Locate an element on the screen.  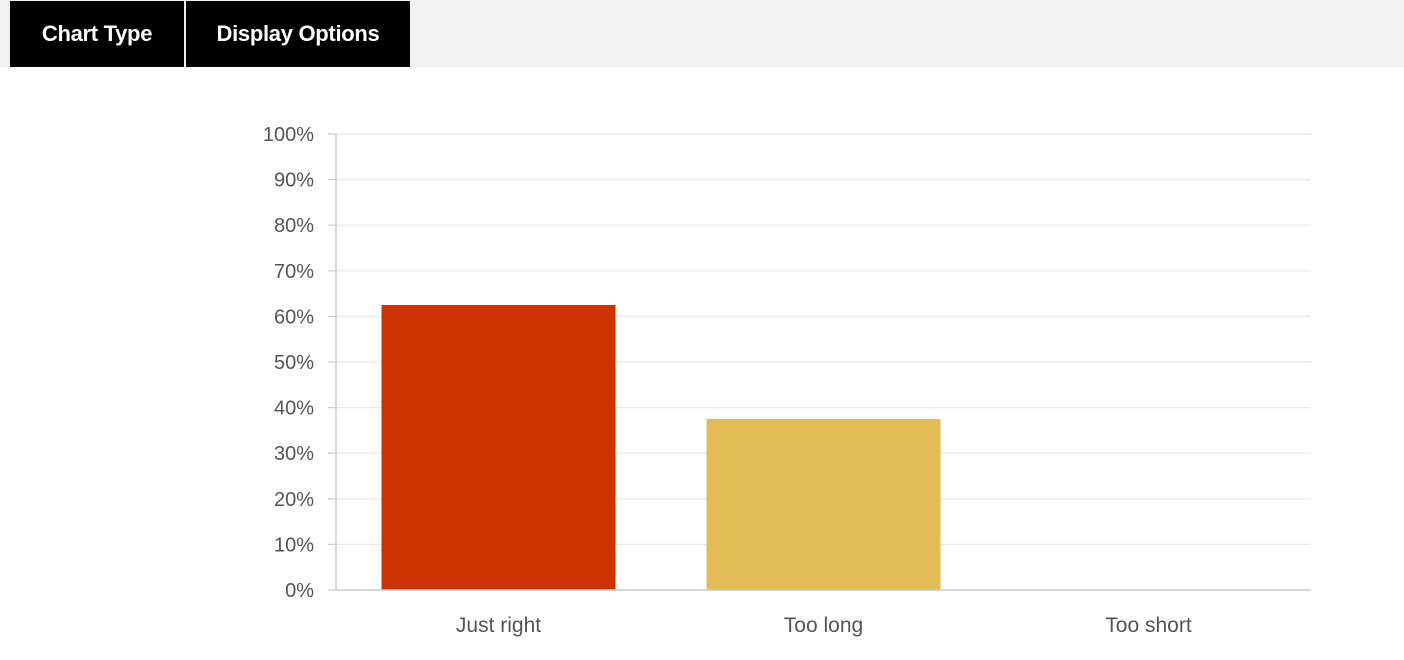
x-tick-label: Too short is located at coordinates (1148, 625).